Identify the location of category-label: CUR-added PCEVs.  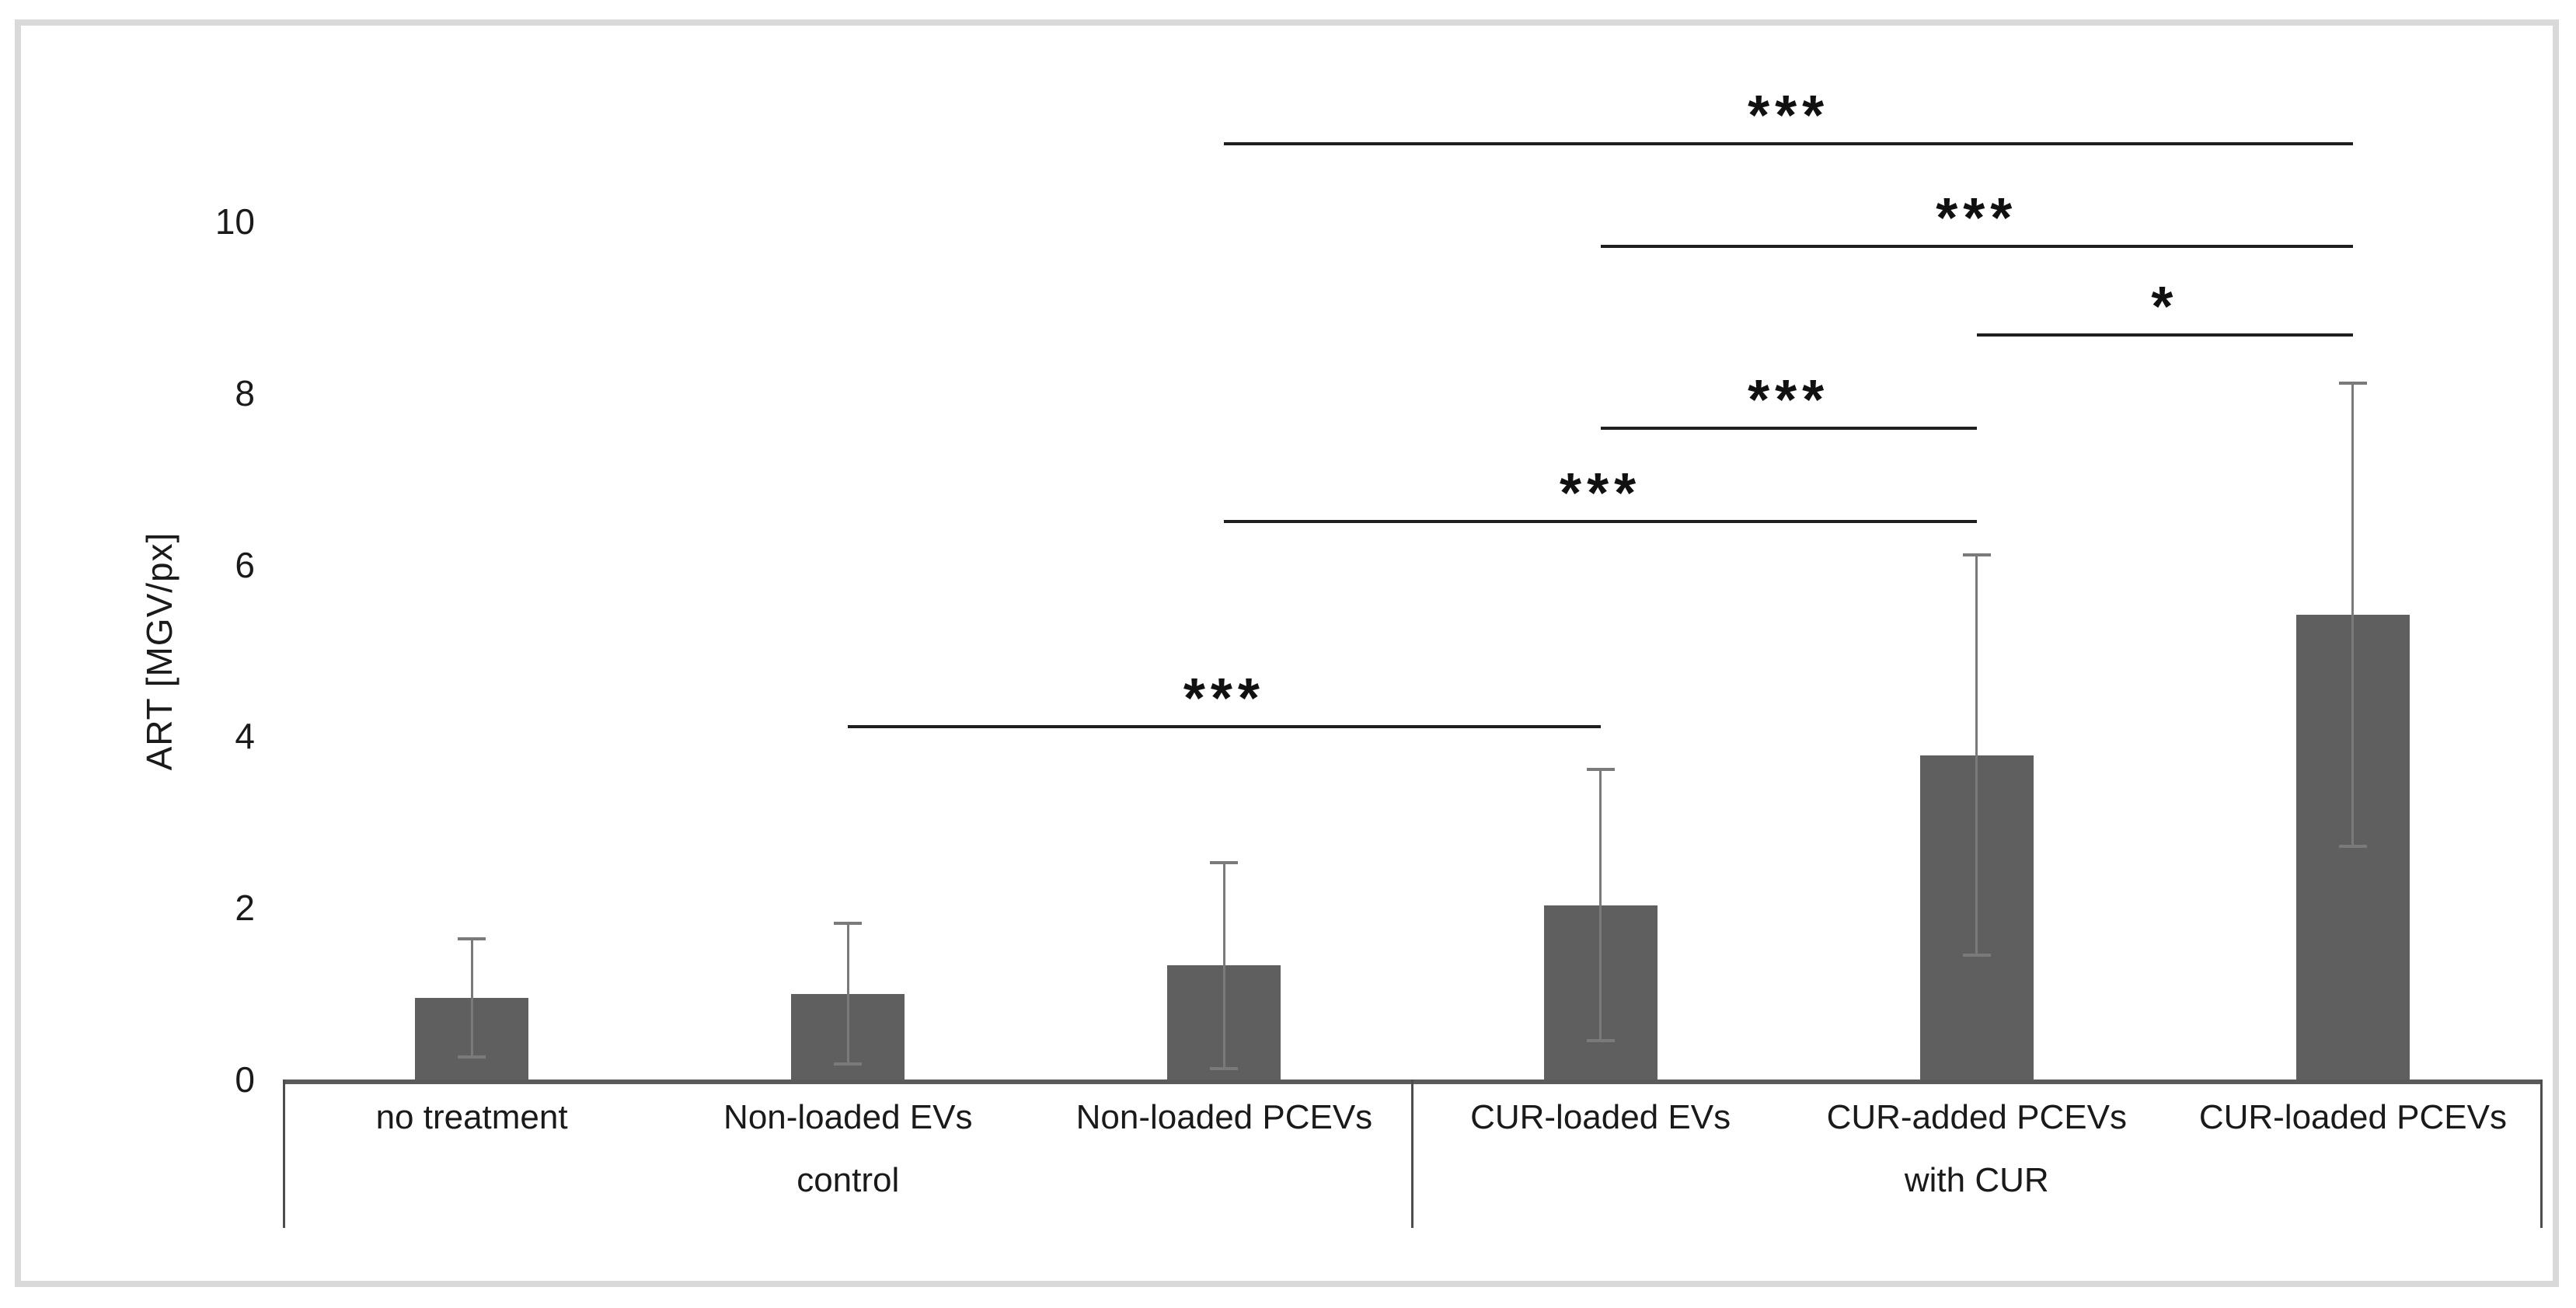
(1976, 1117).